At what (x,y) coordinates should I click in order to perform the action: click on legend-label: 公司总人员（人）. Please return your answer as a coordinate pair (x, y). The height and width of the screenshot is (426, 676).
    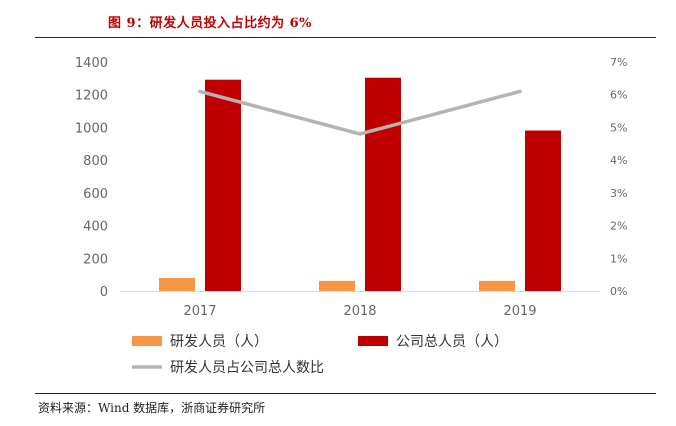
    Looking at the image, I should click on (452, 342).